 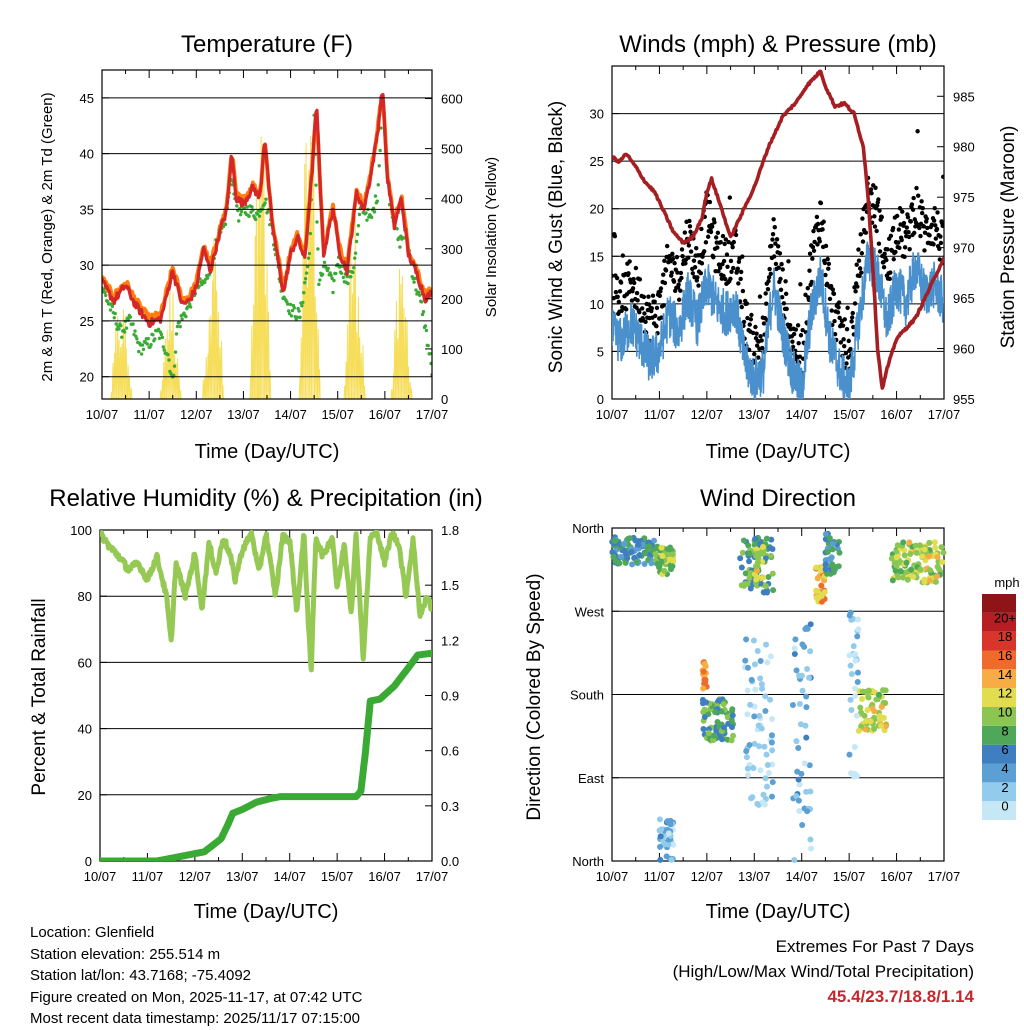 I want to click on plot-frame, so click(x=778, y=232).